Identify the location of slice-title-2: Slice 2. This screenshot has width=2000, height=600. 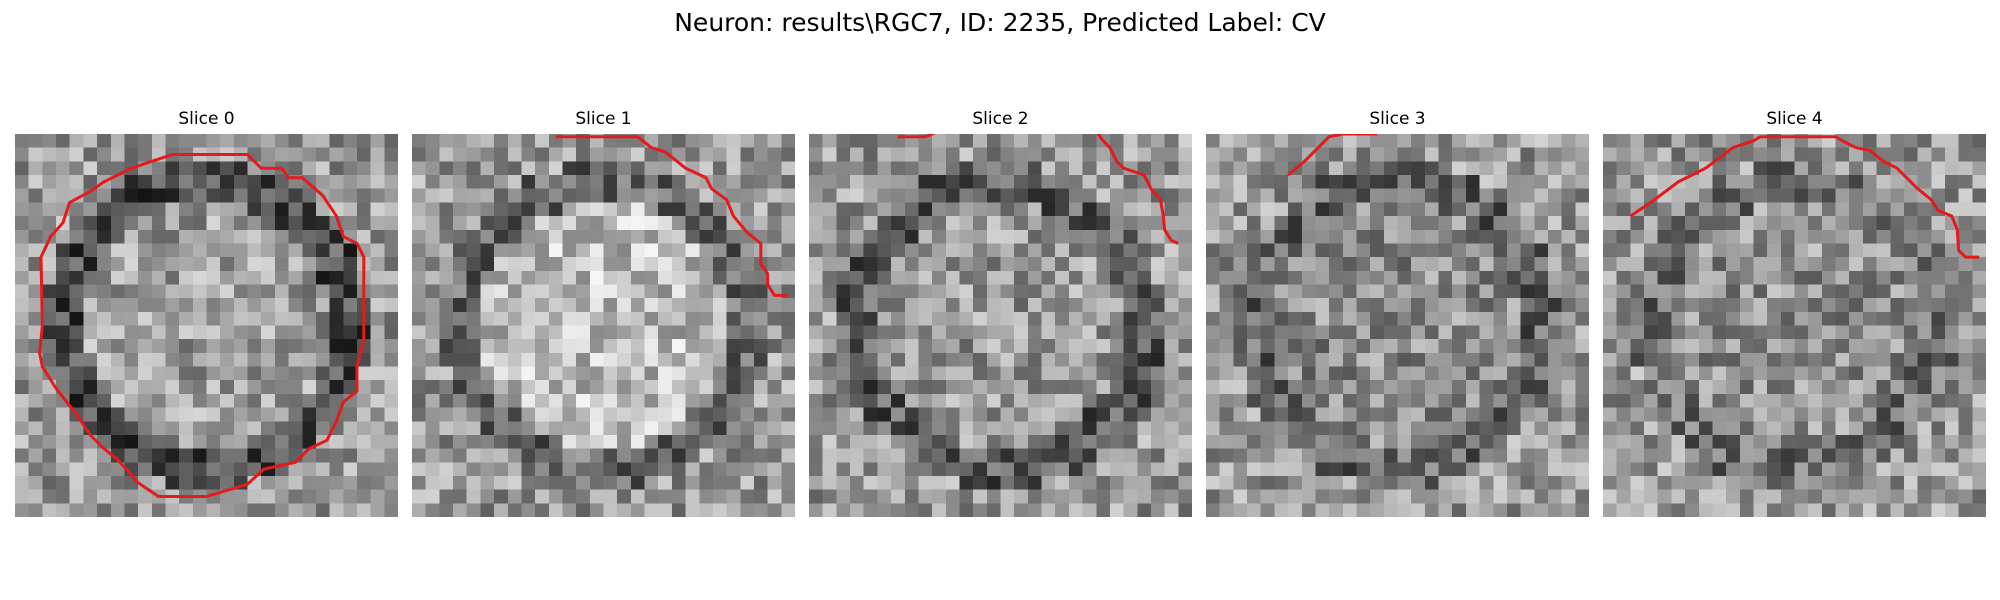
(1000, 119).